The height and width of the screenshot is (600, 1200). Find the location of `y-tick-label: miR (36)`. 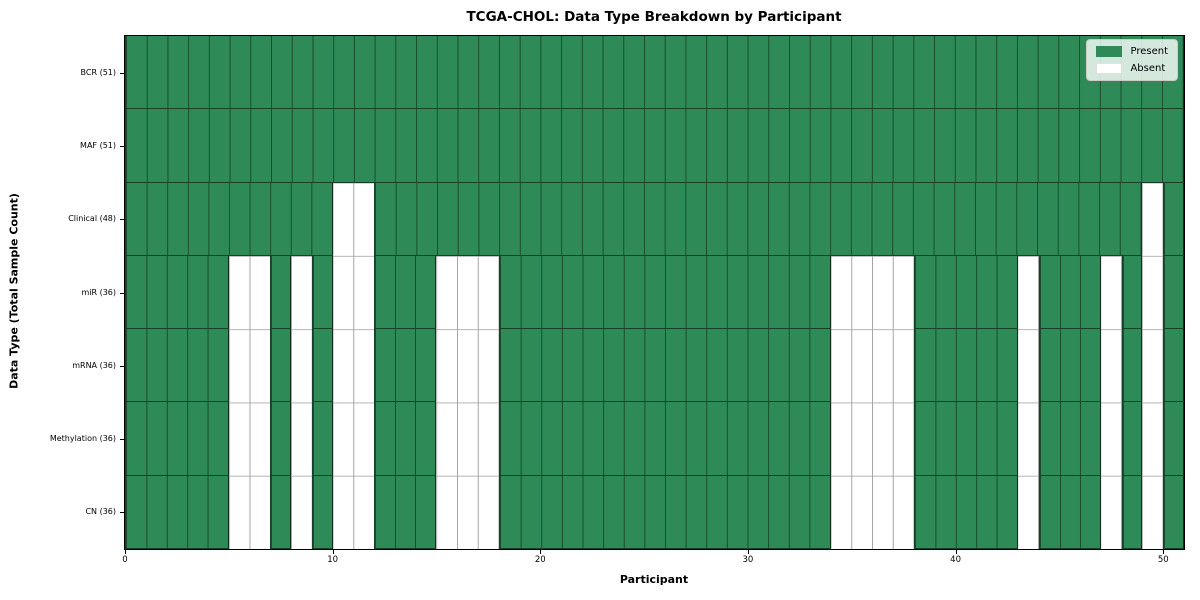

y-tick-label: miR (36) is located at coordinates (98, 292).